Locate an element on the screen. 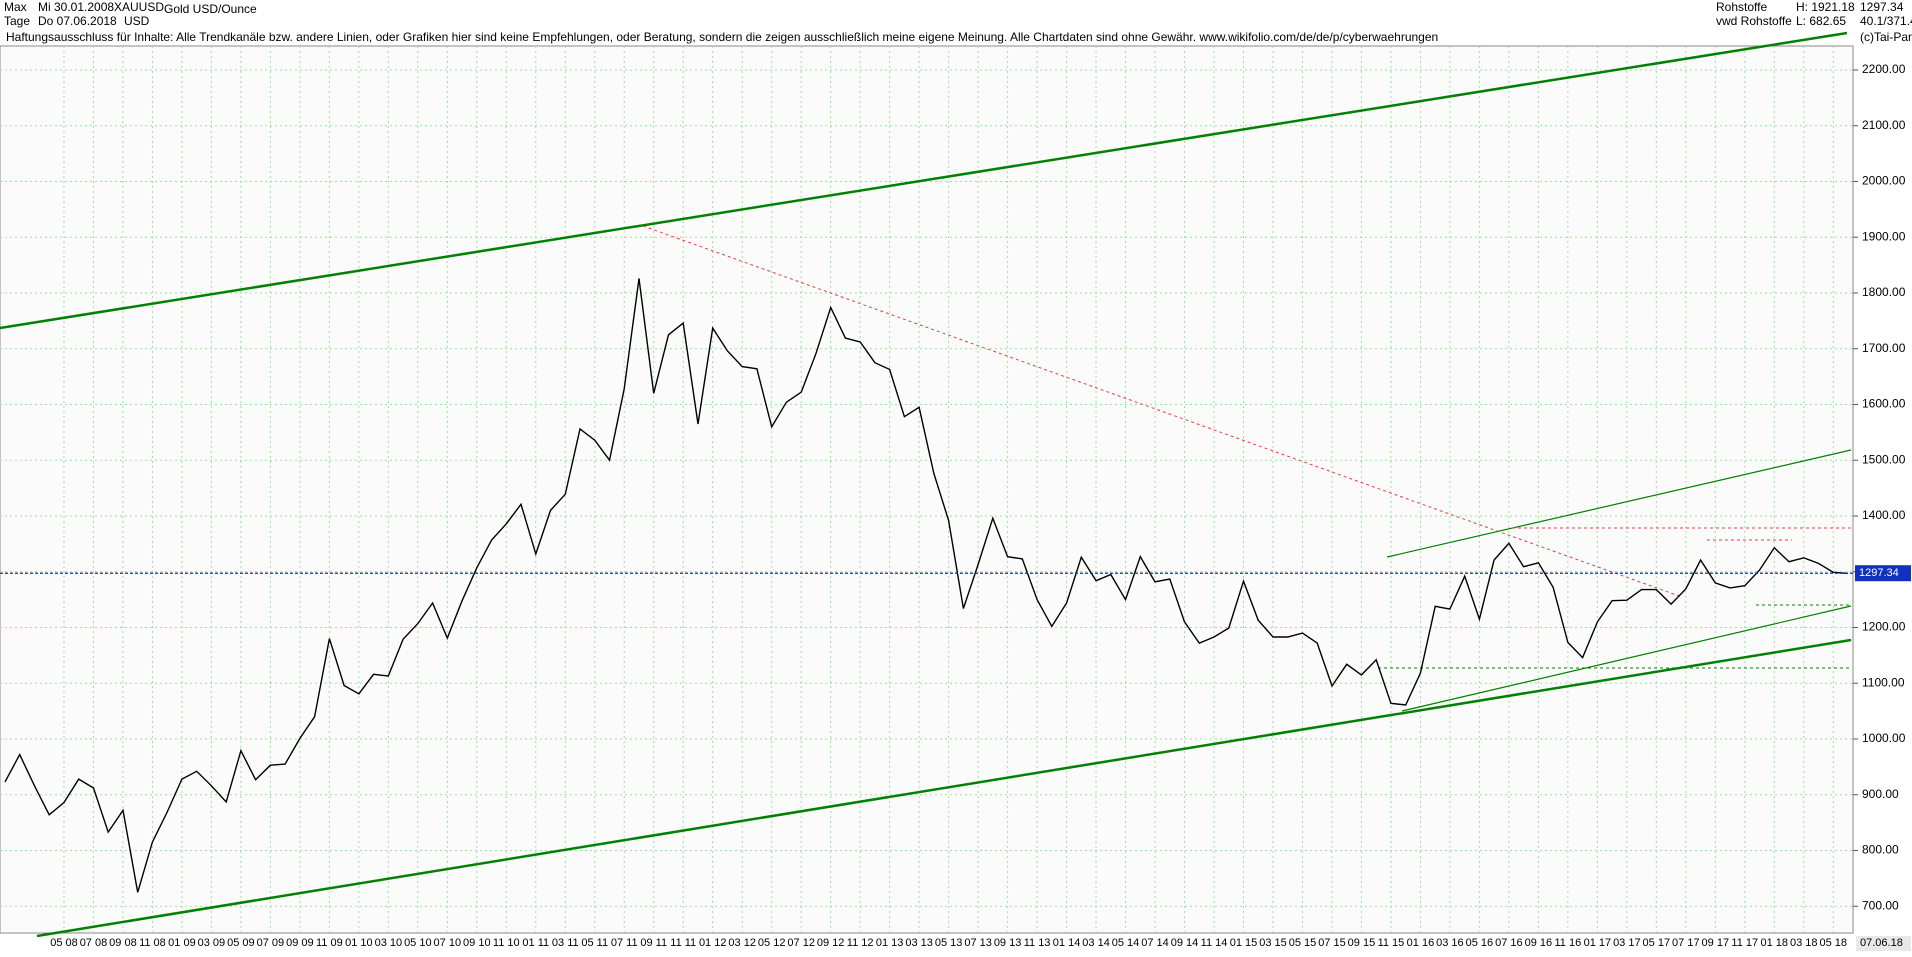 The width and height of the screenshot is (1912, 957). x-tick-label: 09 11 is located at coordinates (653, 943).